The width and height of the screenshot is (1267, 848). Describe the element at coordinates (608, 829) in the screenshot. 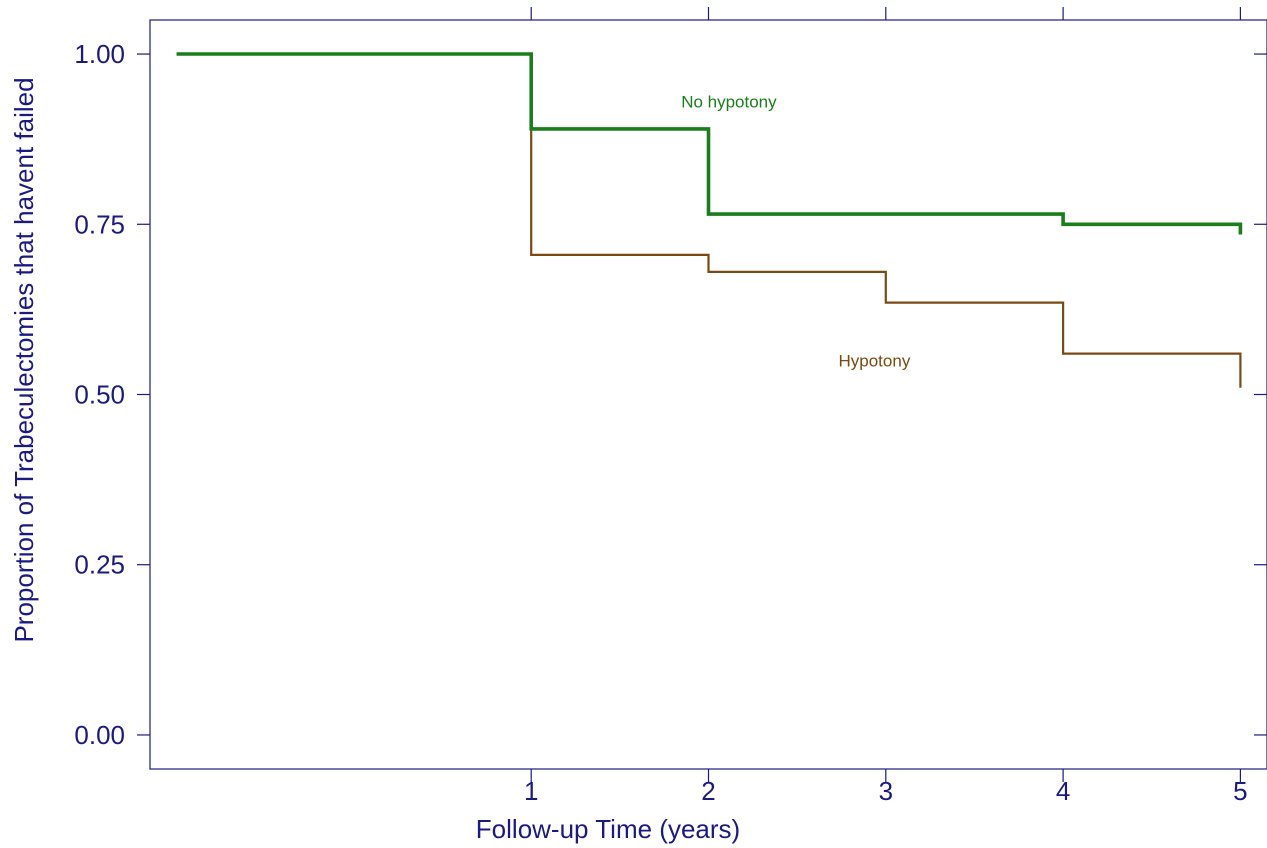

I see `x-axis-title: Follow-up Time (years)` at that location.